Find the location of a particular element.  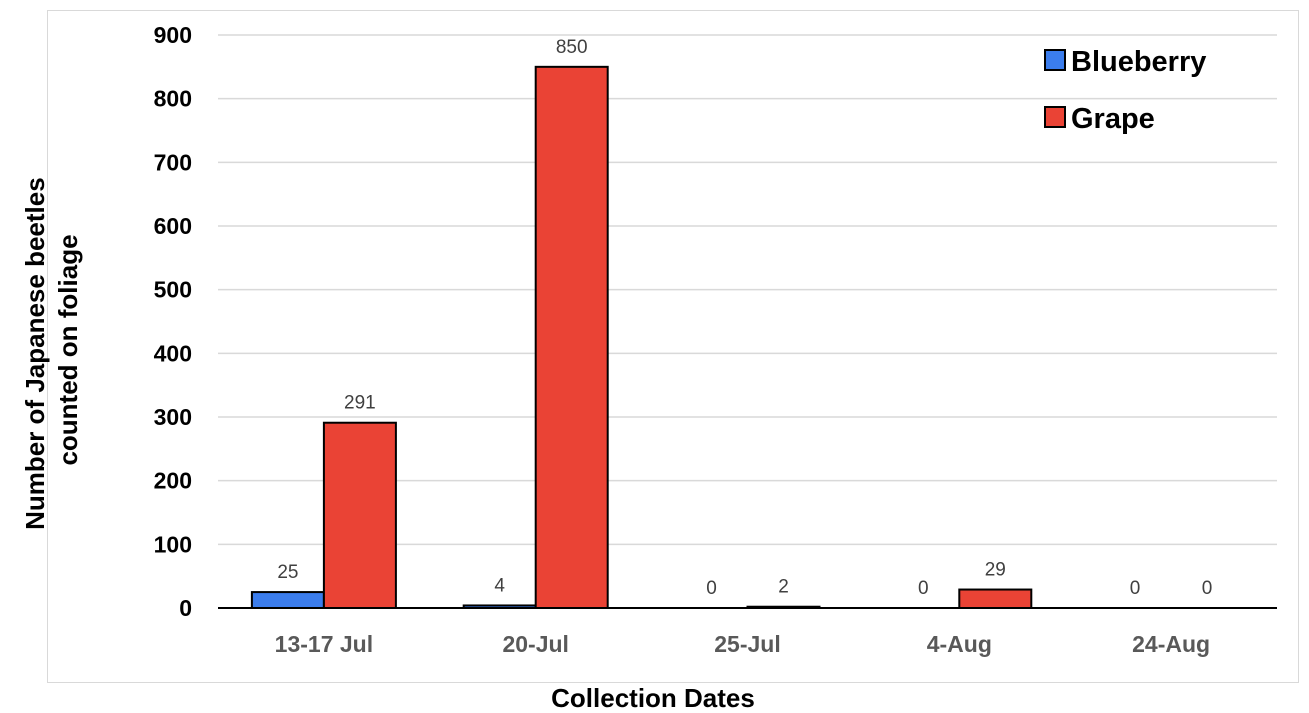

legend-swatch-grape is located at coordinates (1055, 117).